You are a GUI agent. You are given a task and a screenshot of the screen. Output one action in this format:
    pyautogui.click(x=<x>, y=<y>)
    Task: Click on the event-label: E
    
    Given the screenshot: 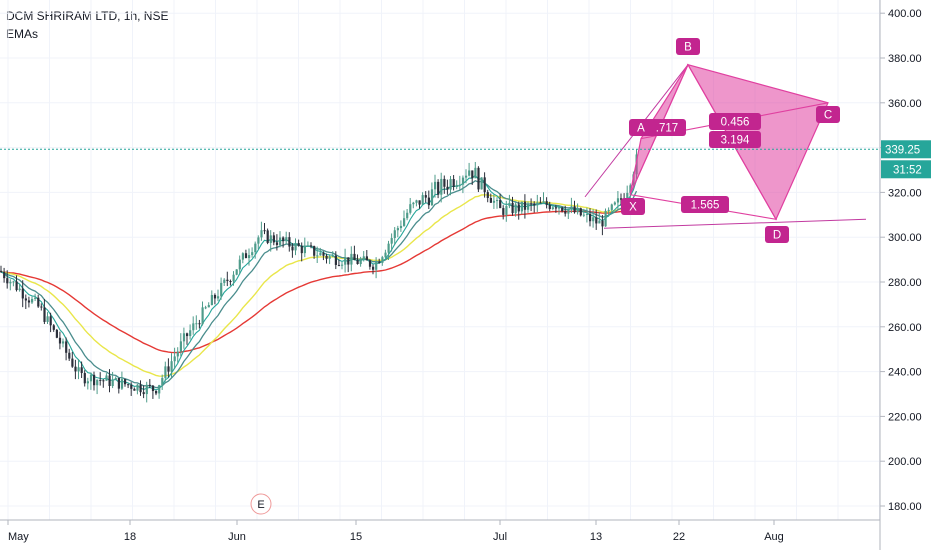 What is the action you would take?
    pyautogui.click(x=260, y=505)
    